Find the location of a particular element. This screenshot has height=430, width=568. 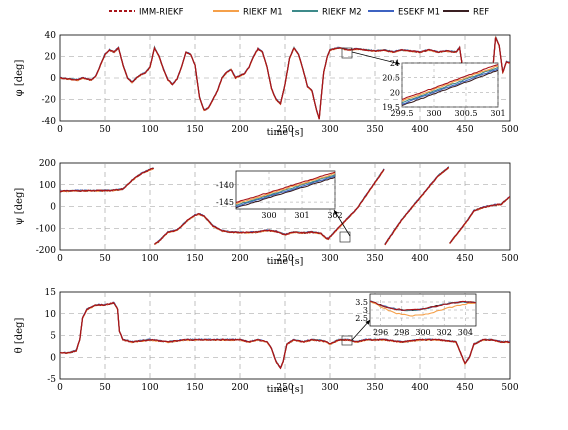

legend-label: REF is located at coordinates (481, 13).